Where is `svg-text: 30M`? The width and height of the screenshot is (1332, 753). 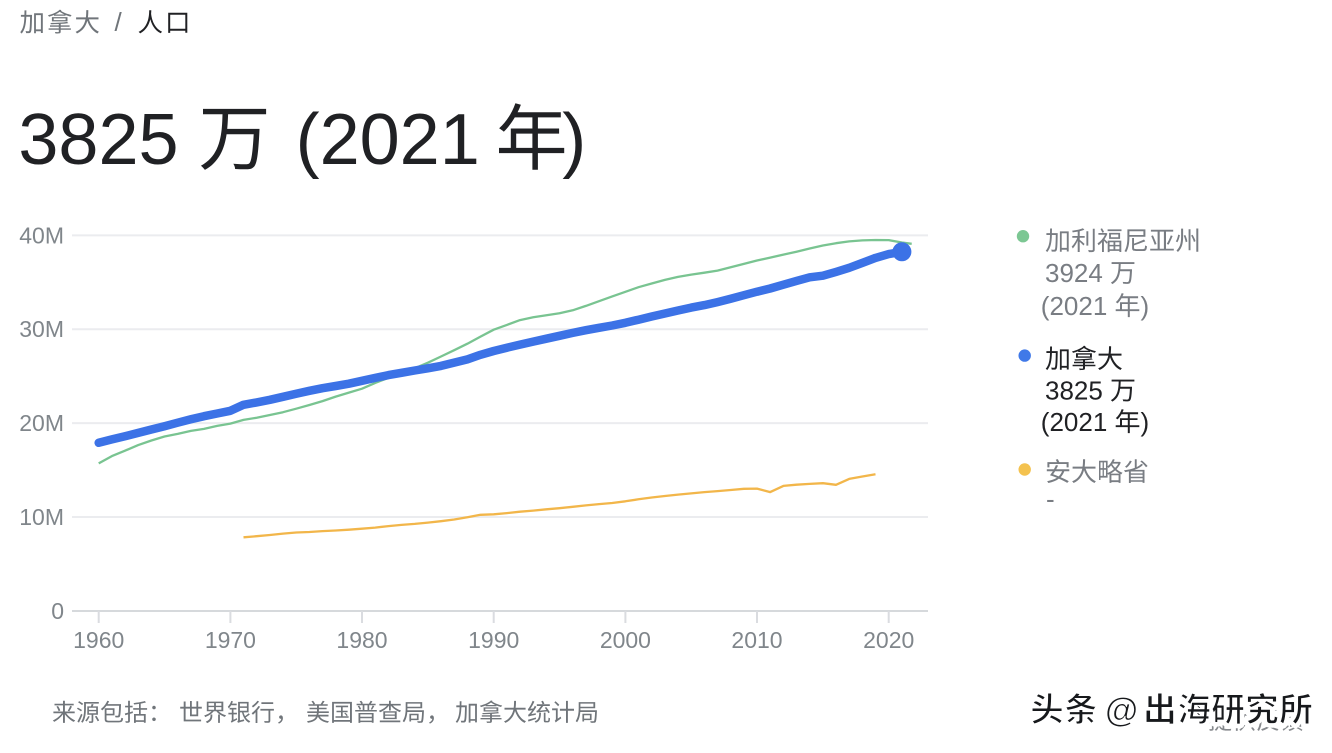
svg-text: 30M is located at coordinates (41, 329).